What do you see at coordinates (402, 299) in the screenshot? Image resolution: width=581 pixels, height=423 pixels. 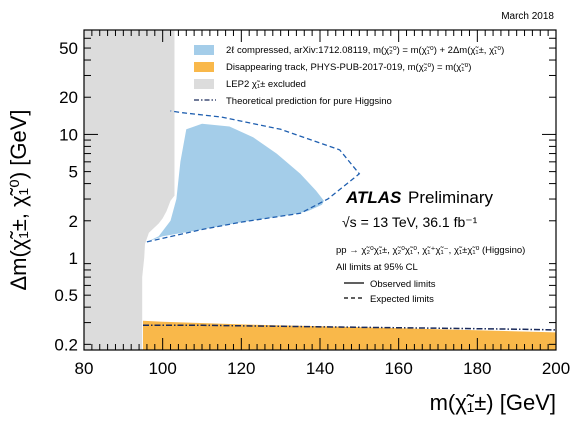 I see `expected-label: Expected limits` at bounding box center [402, 299].